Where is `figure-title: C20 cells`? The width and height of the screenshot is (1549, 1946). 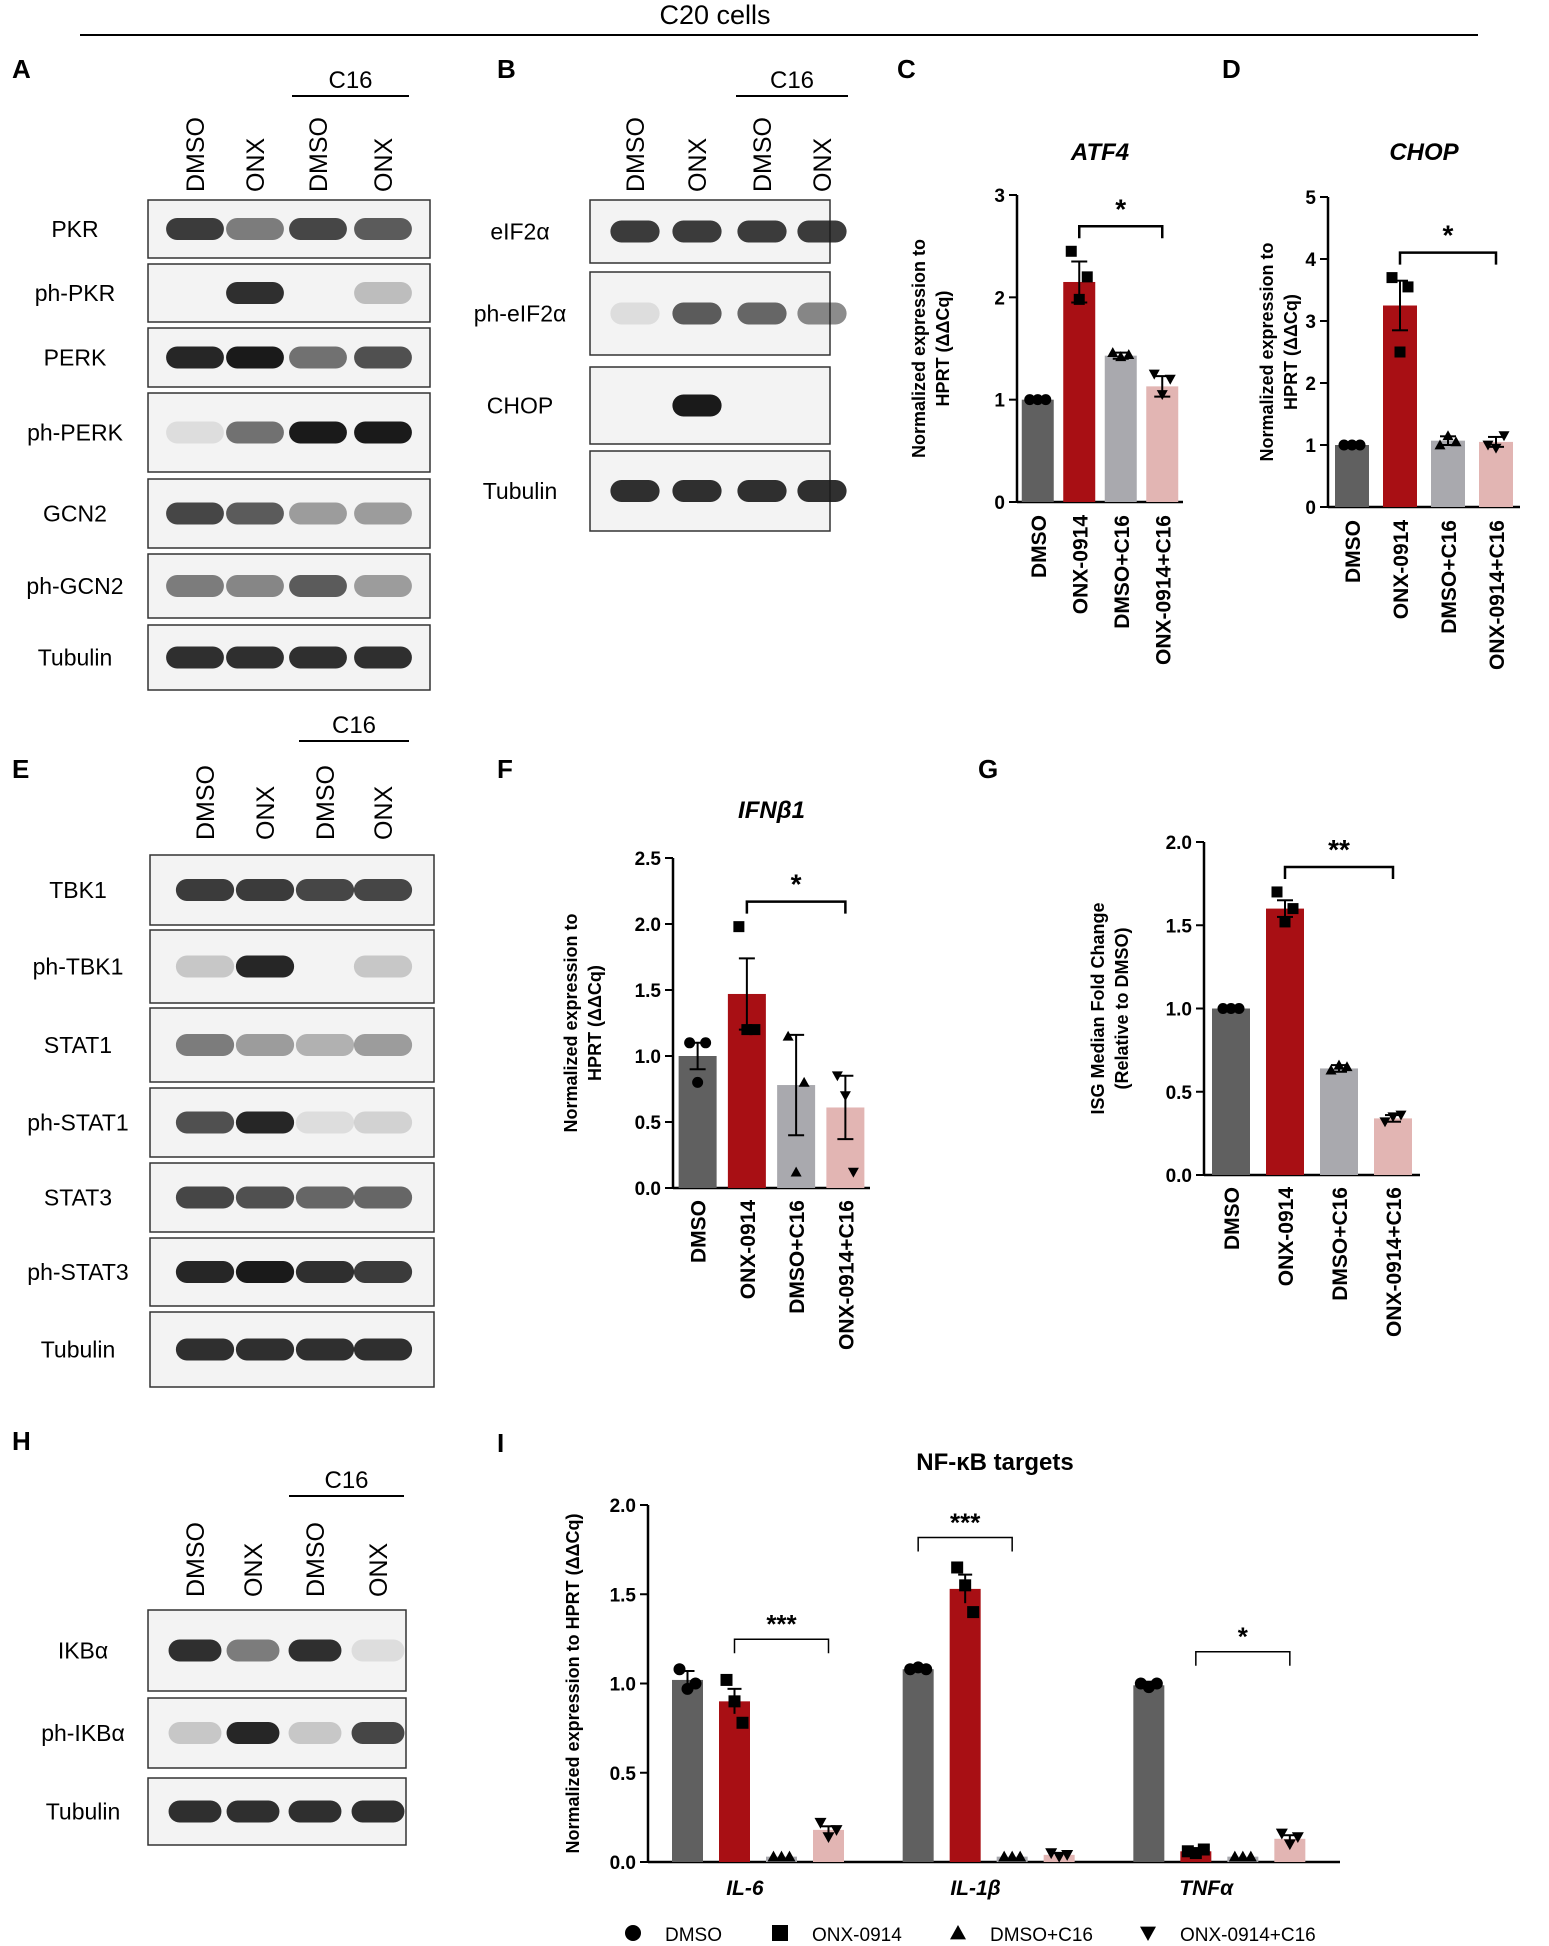
figure-title: C20 cells is located at coordinates (714, 15).